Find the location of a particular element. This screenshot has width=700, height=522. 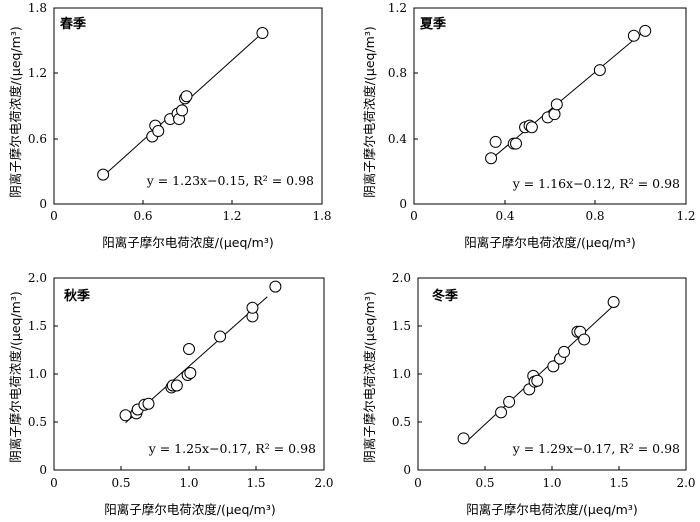

x-ticks: 0 0.4 0.8 1.2 is located at coordinates (553, 211).